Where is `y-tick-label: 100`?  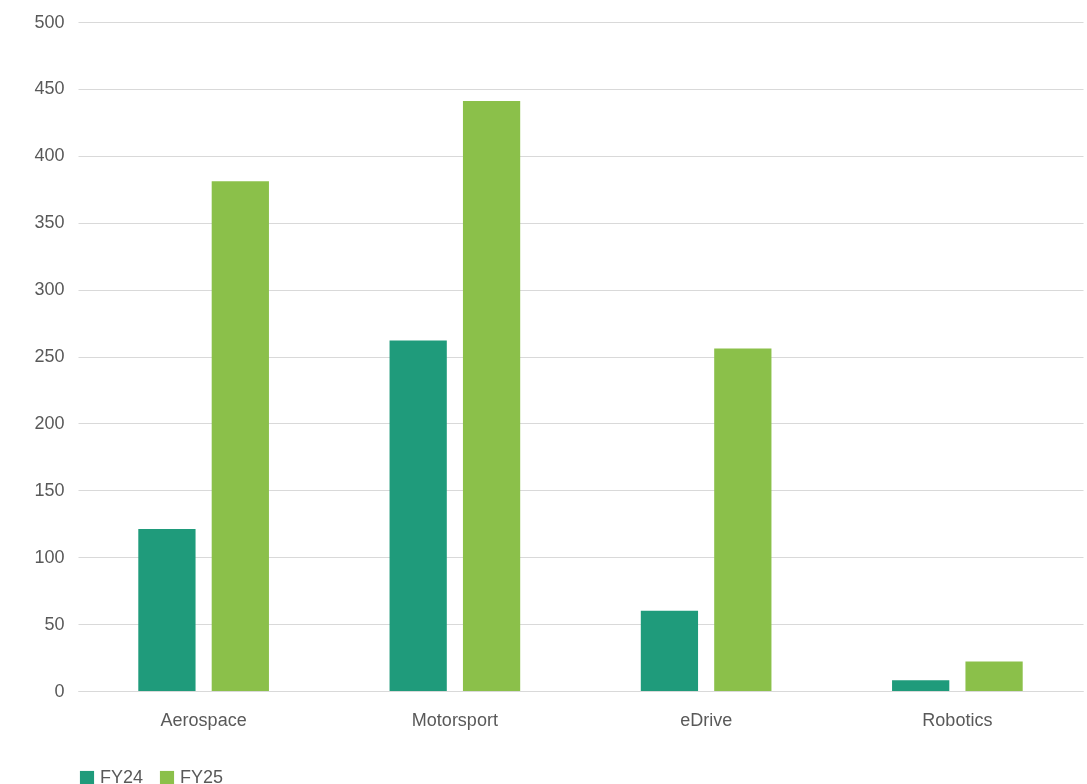 y-tick-label: 100 is located at coordinates (49, 556).